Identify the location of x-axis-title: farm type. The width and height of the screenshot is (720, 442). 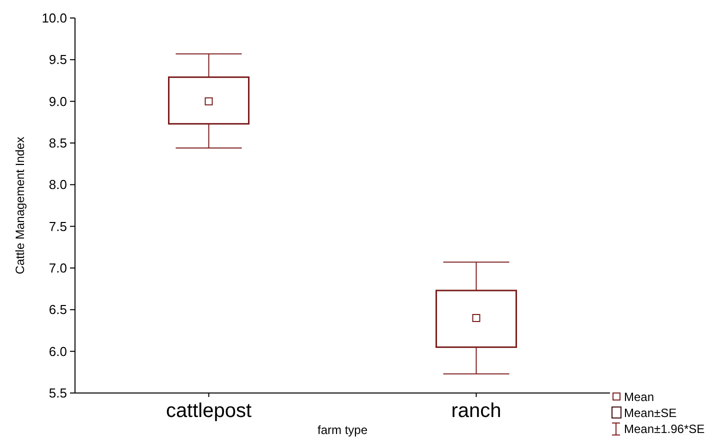
(342, 430).